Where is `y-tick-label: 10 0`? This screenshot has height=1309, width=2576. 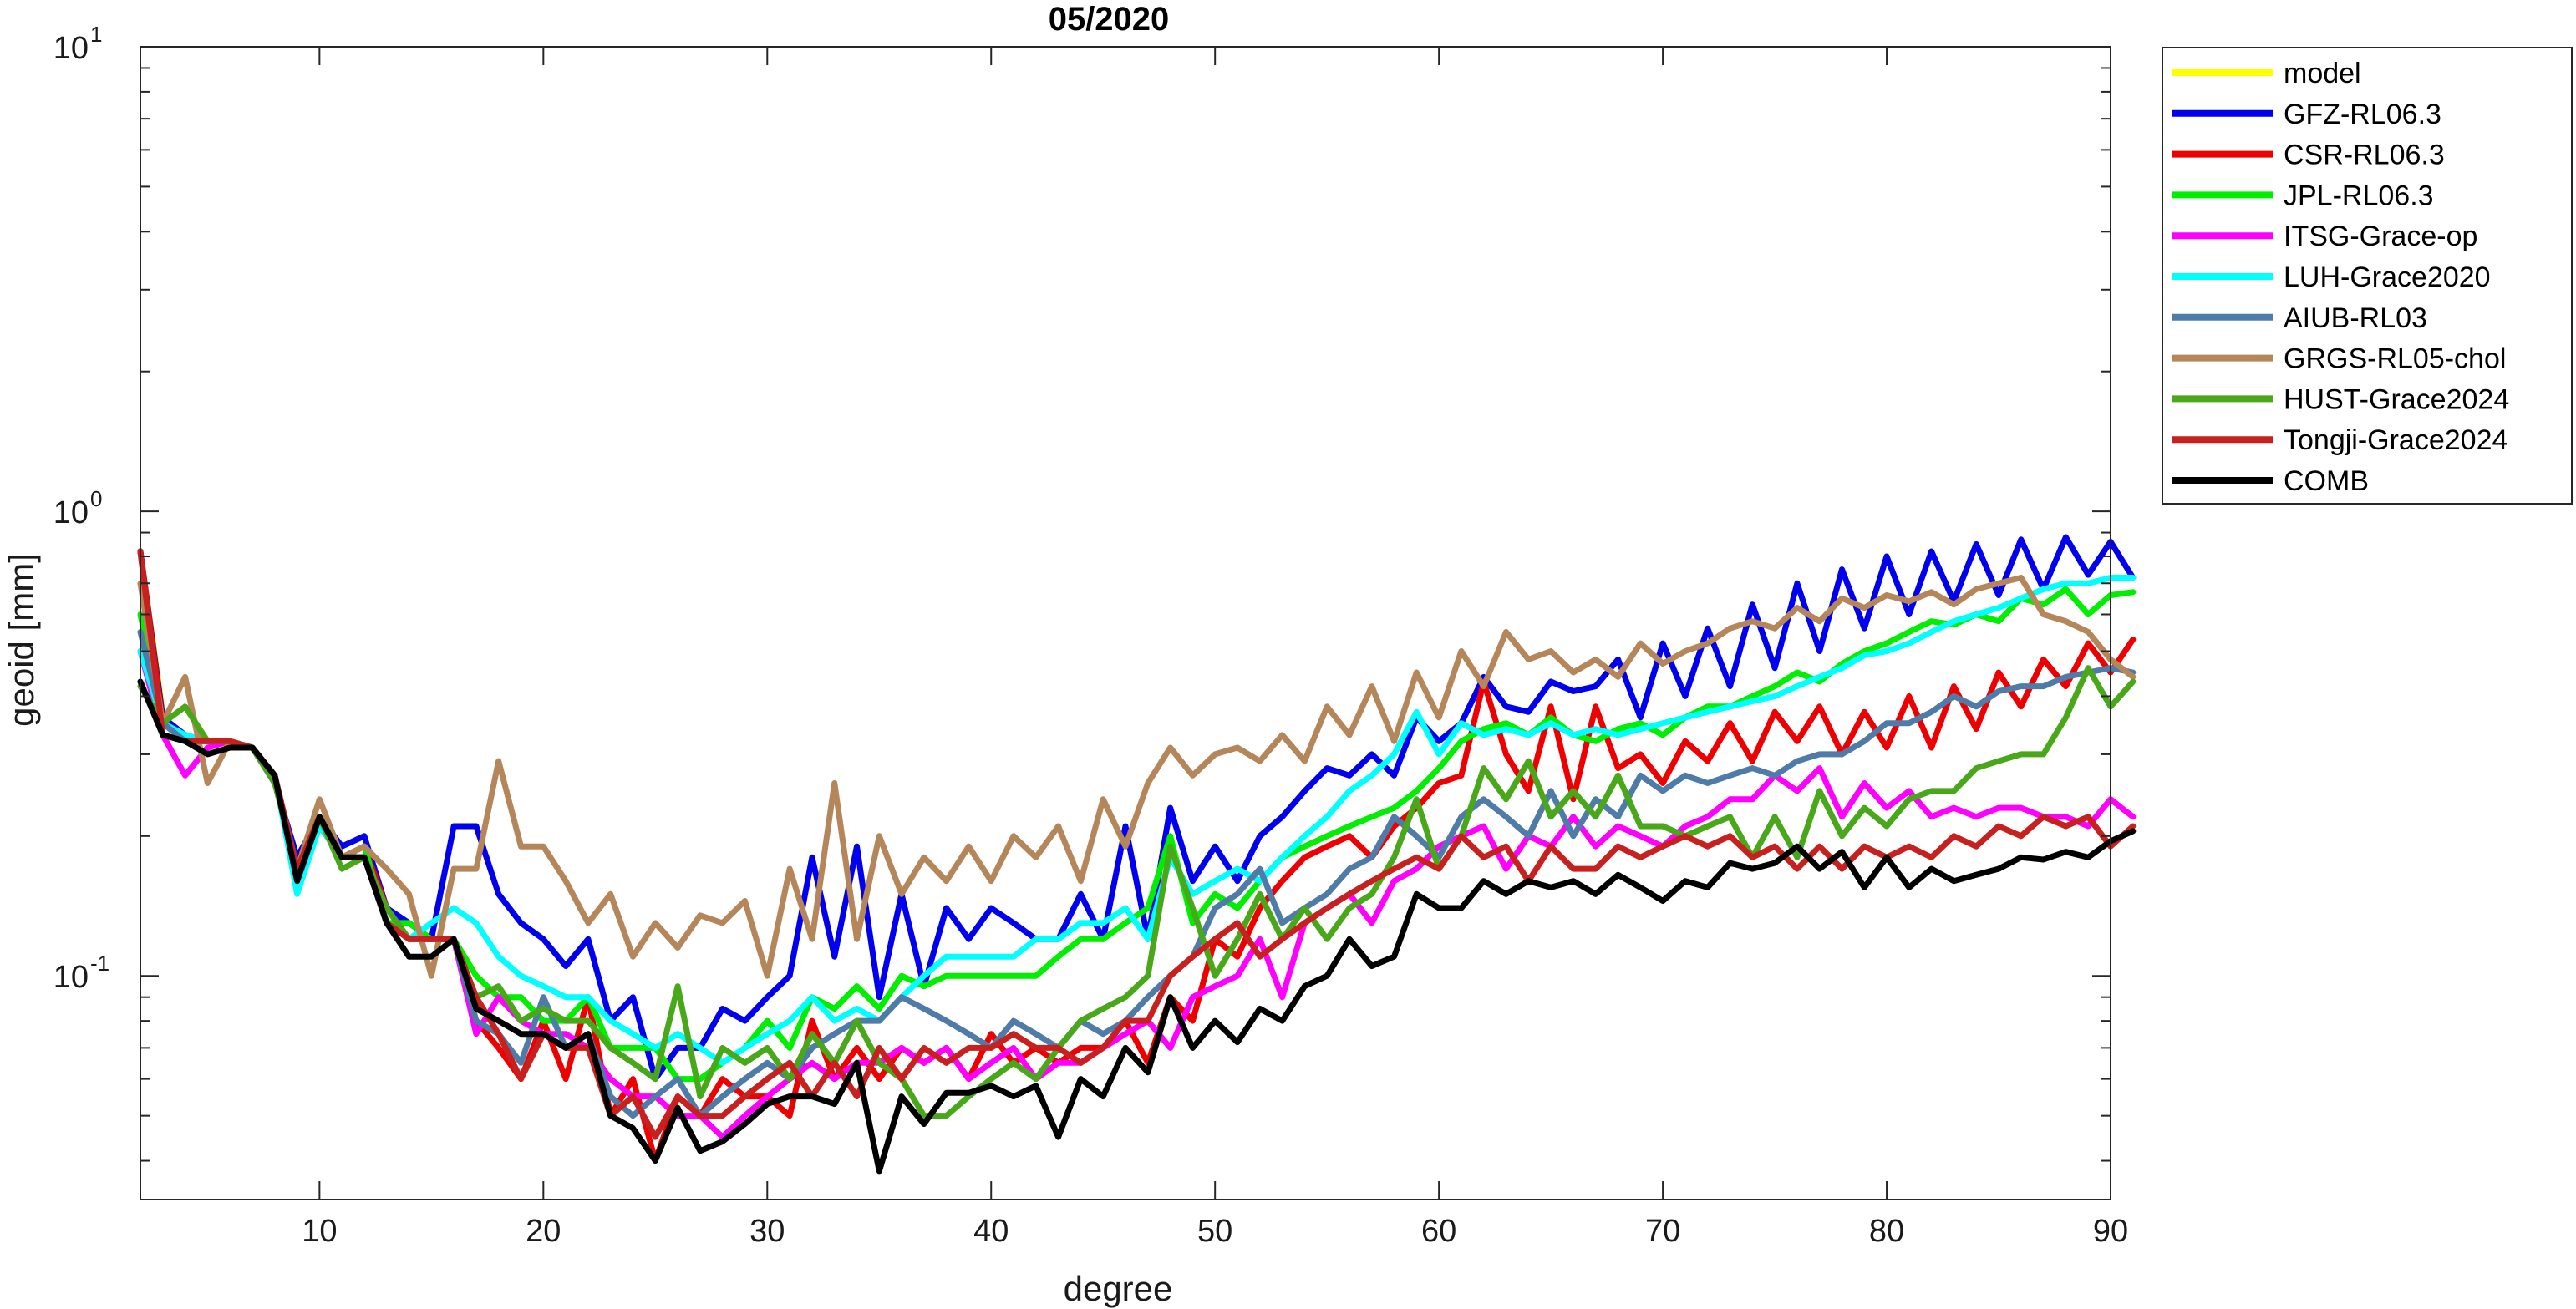
y-tick-label: 10 0 is located at coordinates (78, 508).